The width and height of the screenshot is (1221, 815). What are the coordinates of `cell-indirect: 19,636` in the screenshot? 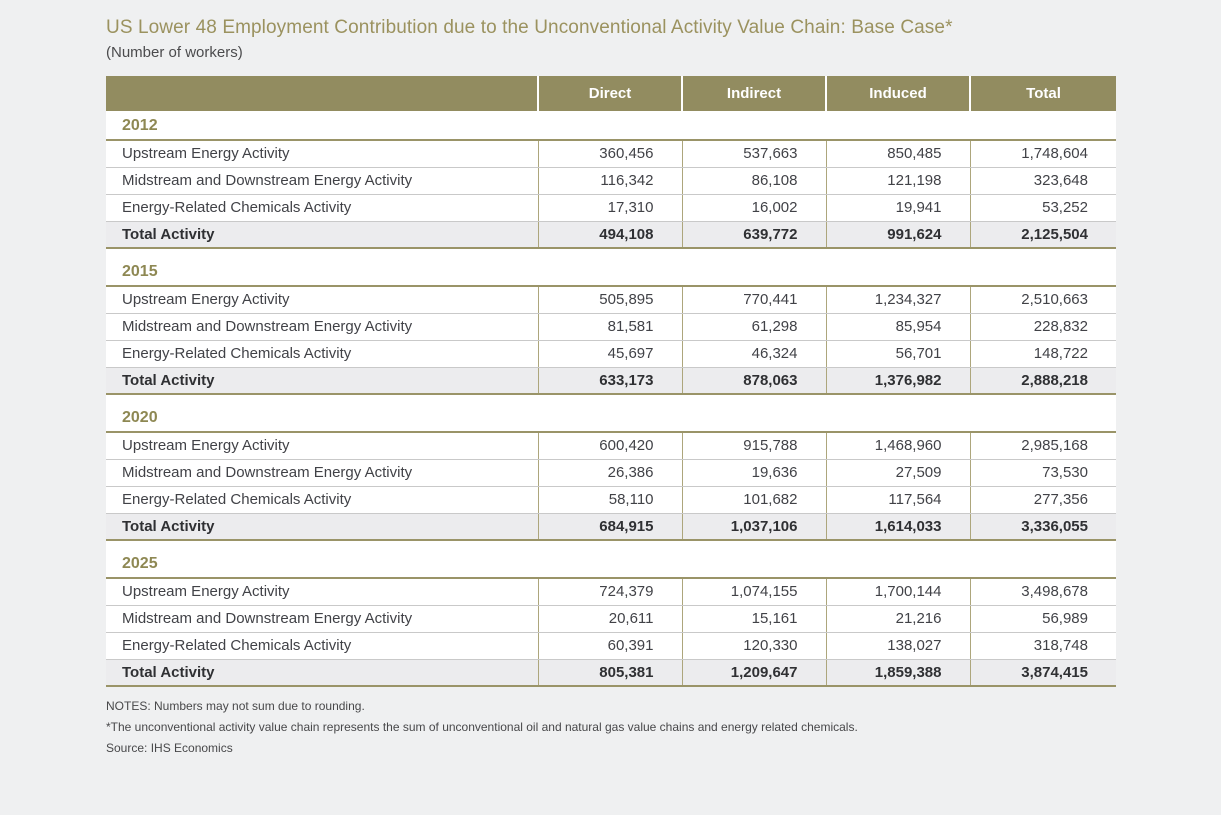 It's located at (753, 473).